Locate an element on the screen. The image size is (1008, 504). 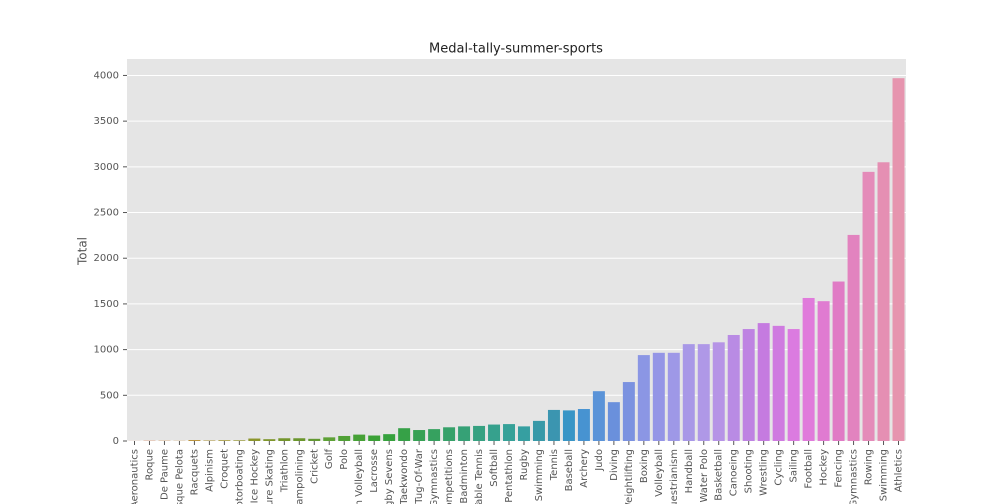
y-tick-label: 3000 is located at coordinates (106, 167).